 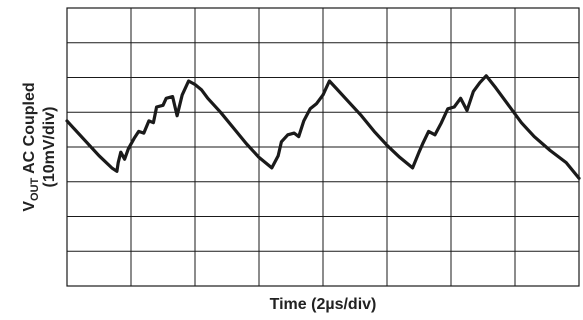 What do you see at coordinates (323, 304) in the screenshot?
I see `x-axis-label: Time (2µs/div)` at bounding box center [323, 304].